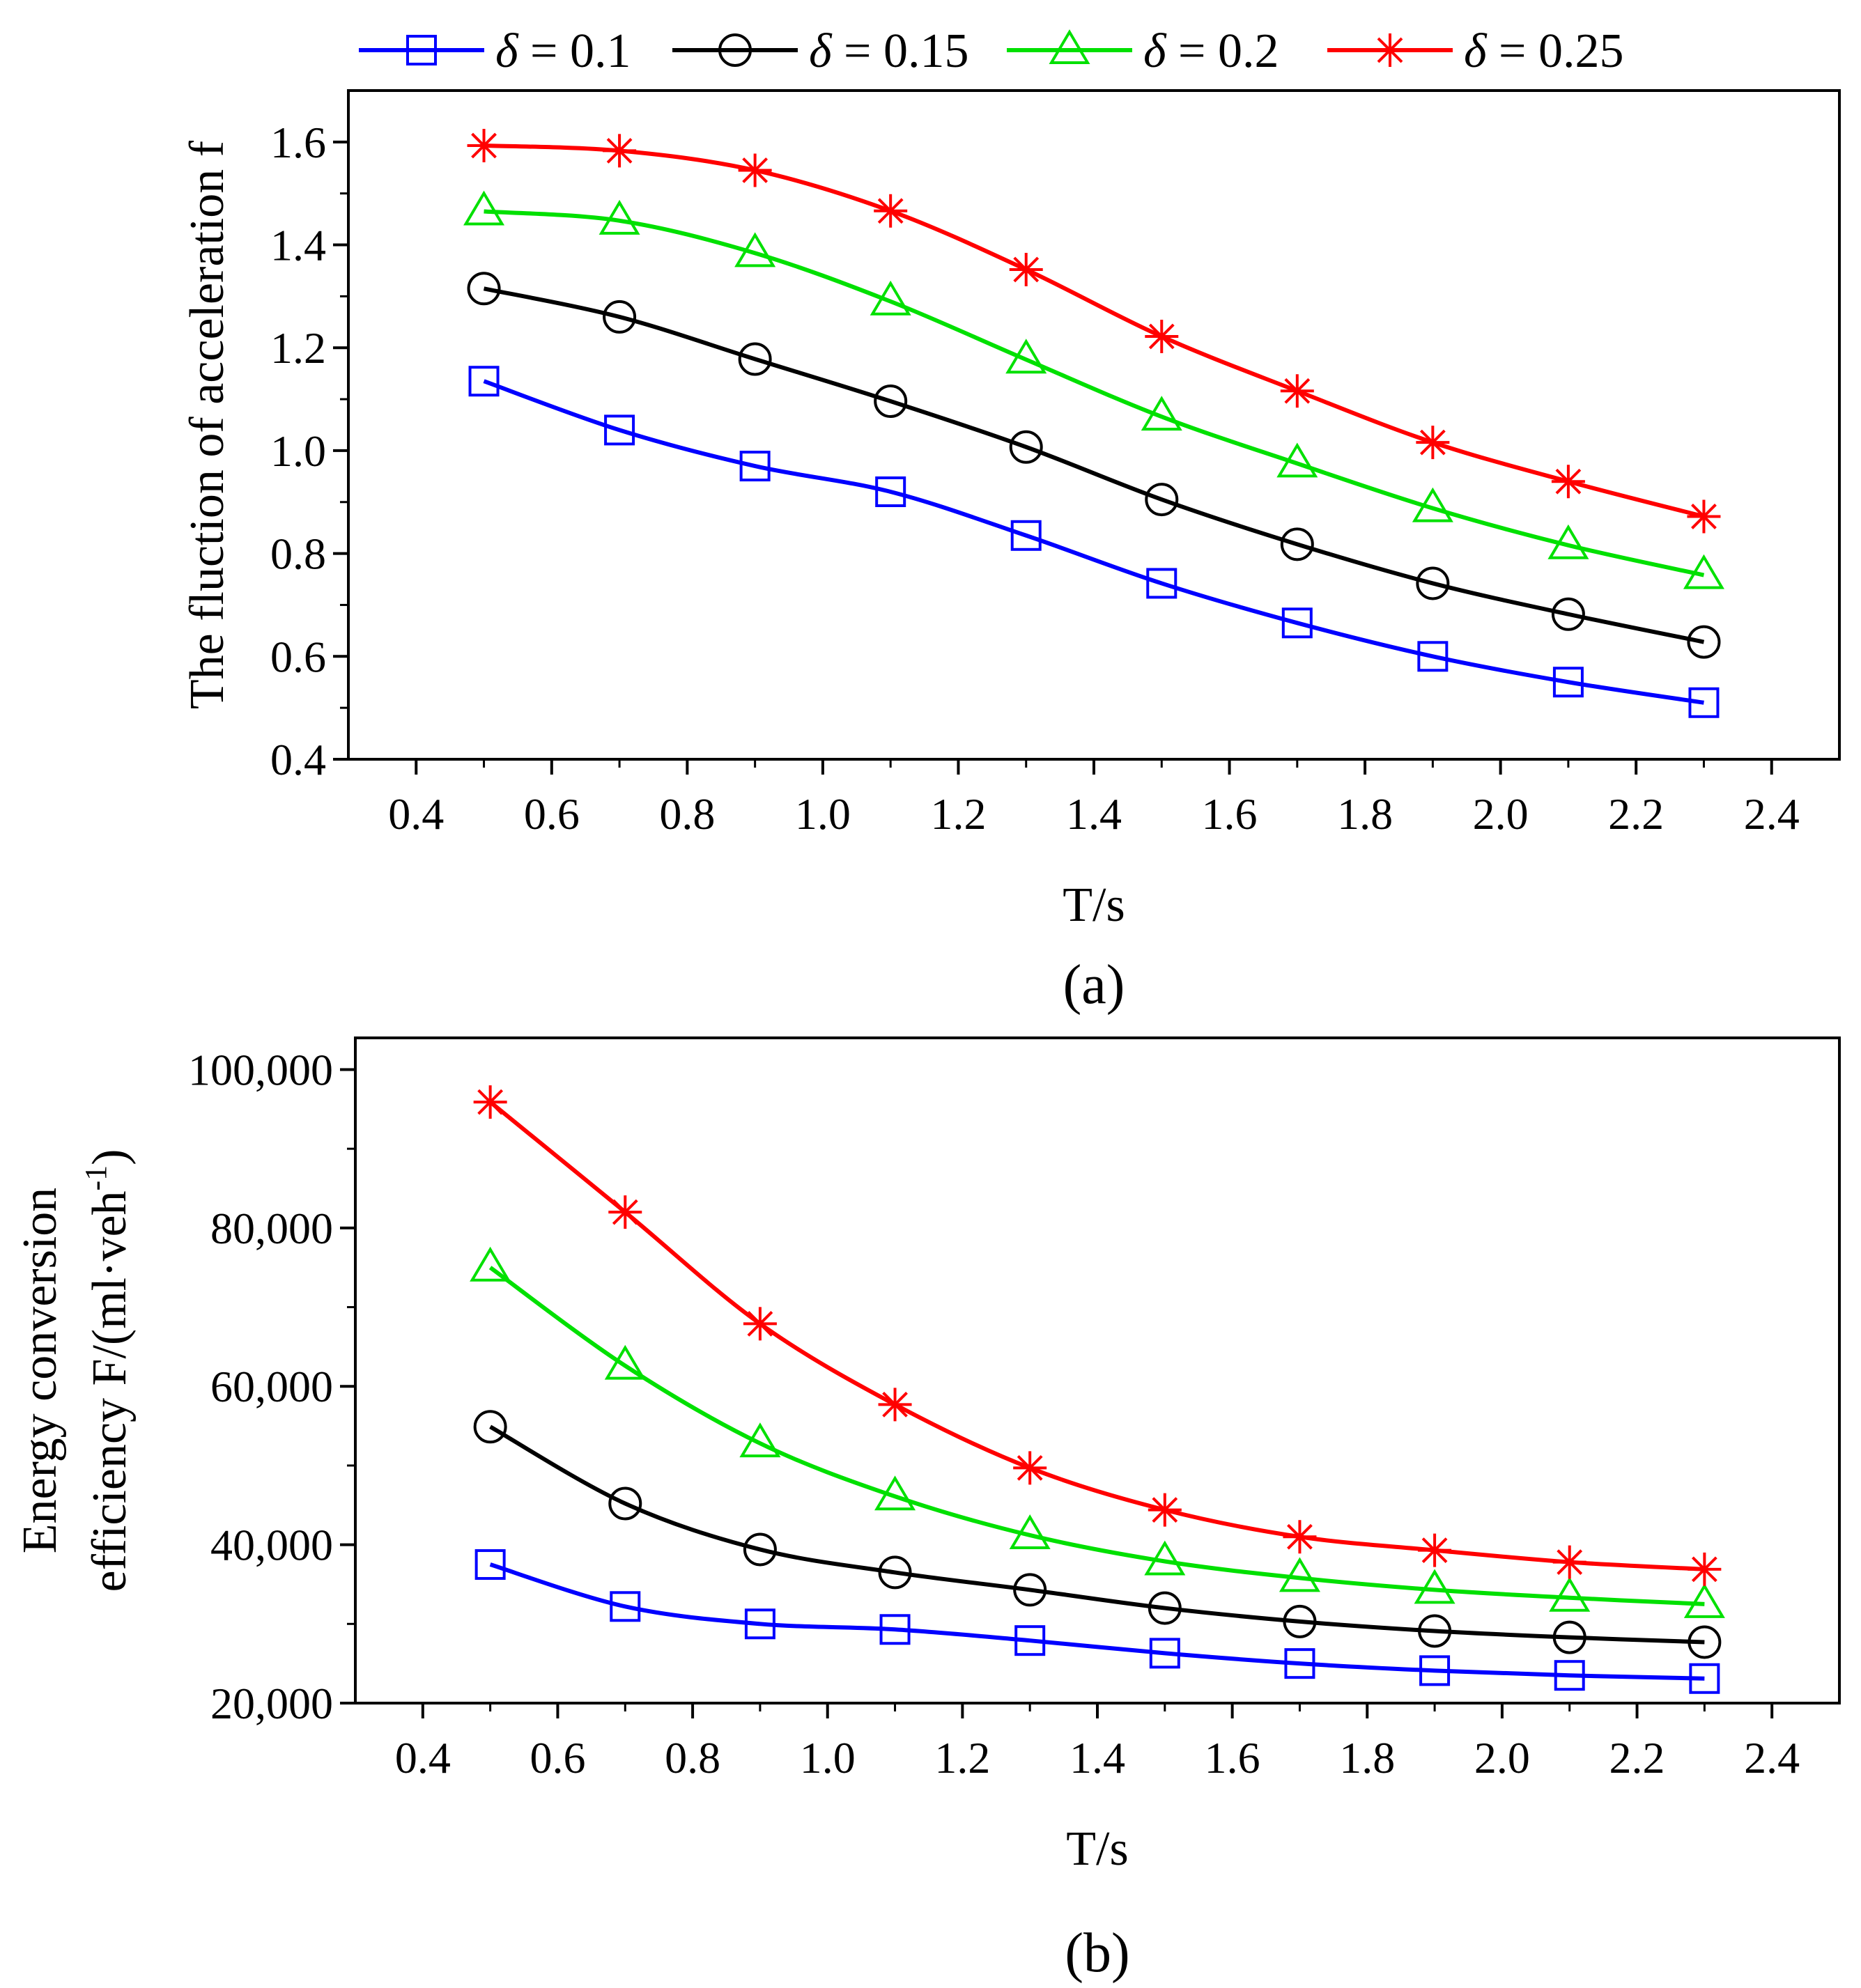 This screenshot has height=1988, width=1861. What do you see at coordinates (110, 1391) in the screenshot?
I see `y-axis-title-text: efficiency F/(ml·veh` at bounding box center [110, 1391].